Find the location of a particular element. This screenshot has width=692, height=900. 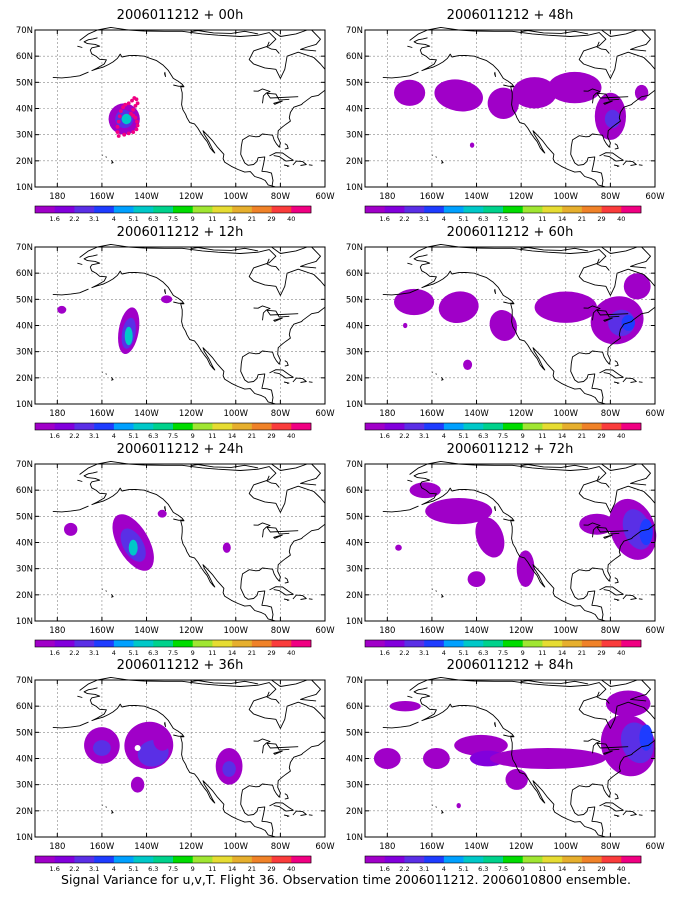

axis-ticks is located at coordinates (180, 542).